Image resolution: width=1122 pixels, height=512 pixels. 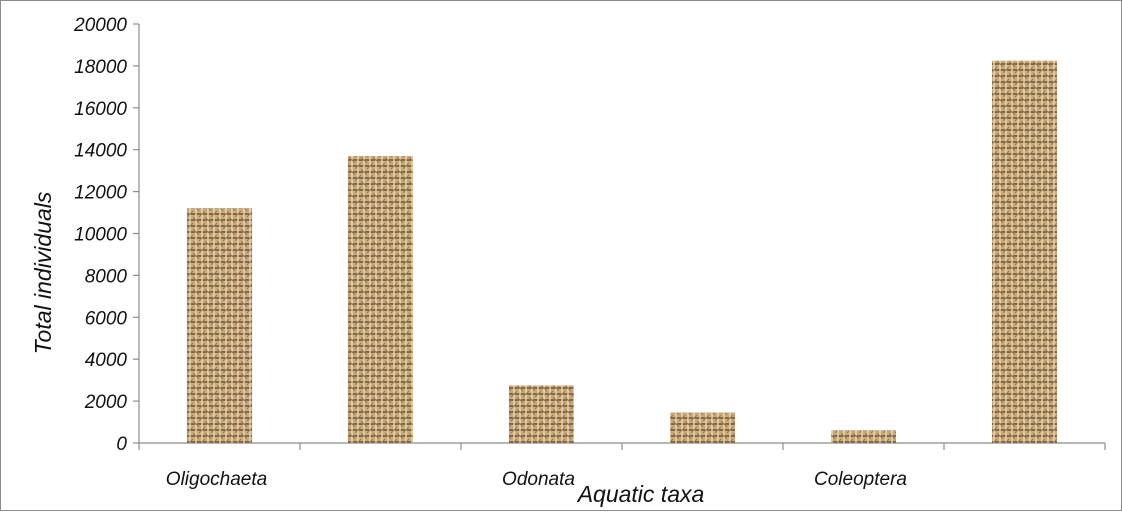 I want to click on category-labels: Oligochaeta Odonata Coleoptera, so click(x=536, y=479).